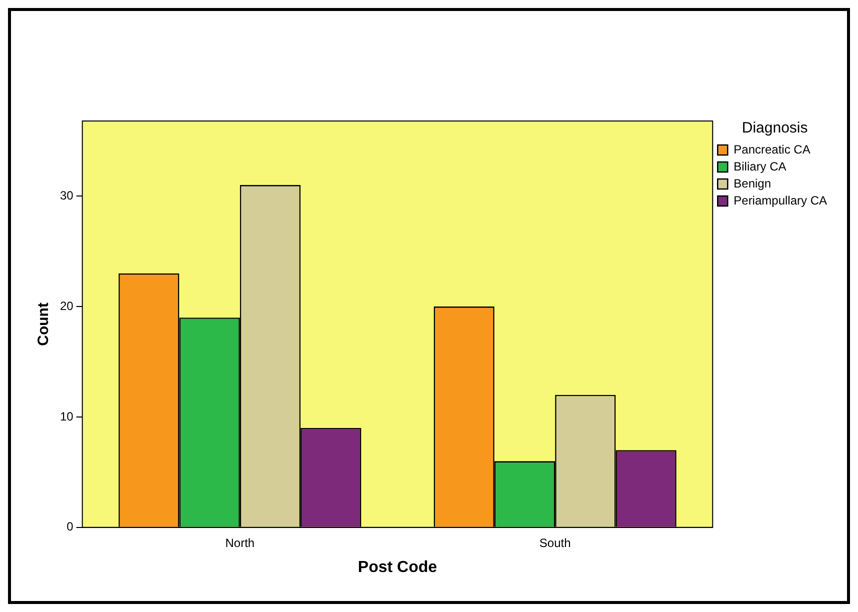 The image size is (858, 612). Describe the element at coordinates (67, 305) in the screenshot. I see `y-tick-label: 20` at that location.